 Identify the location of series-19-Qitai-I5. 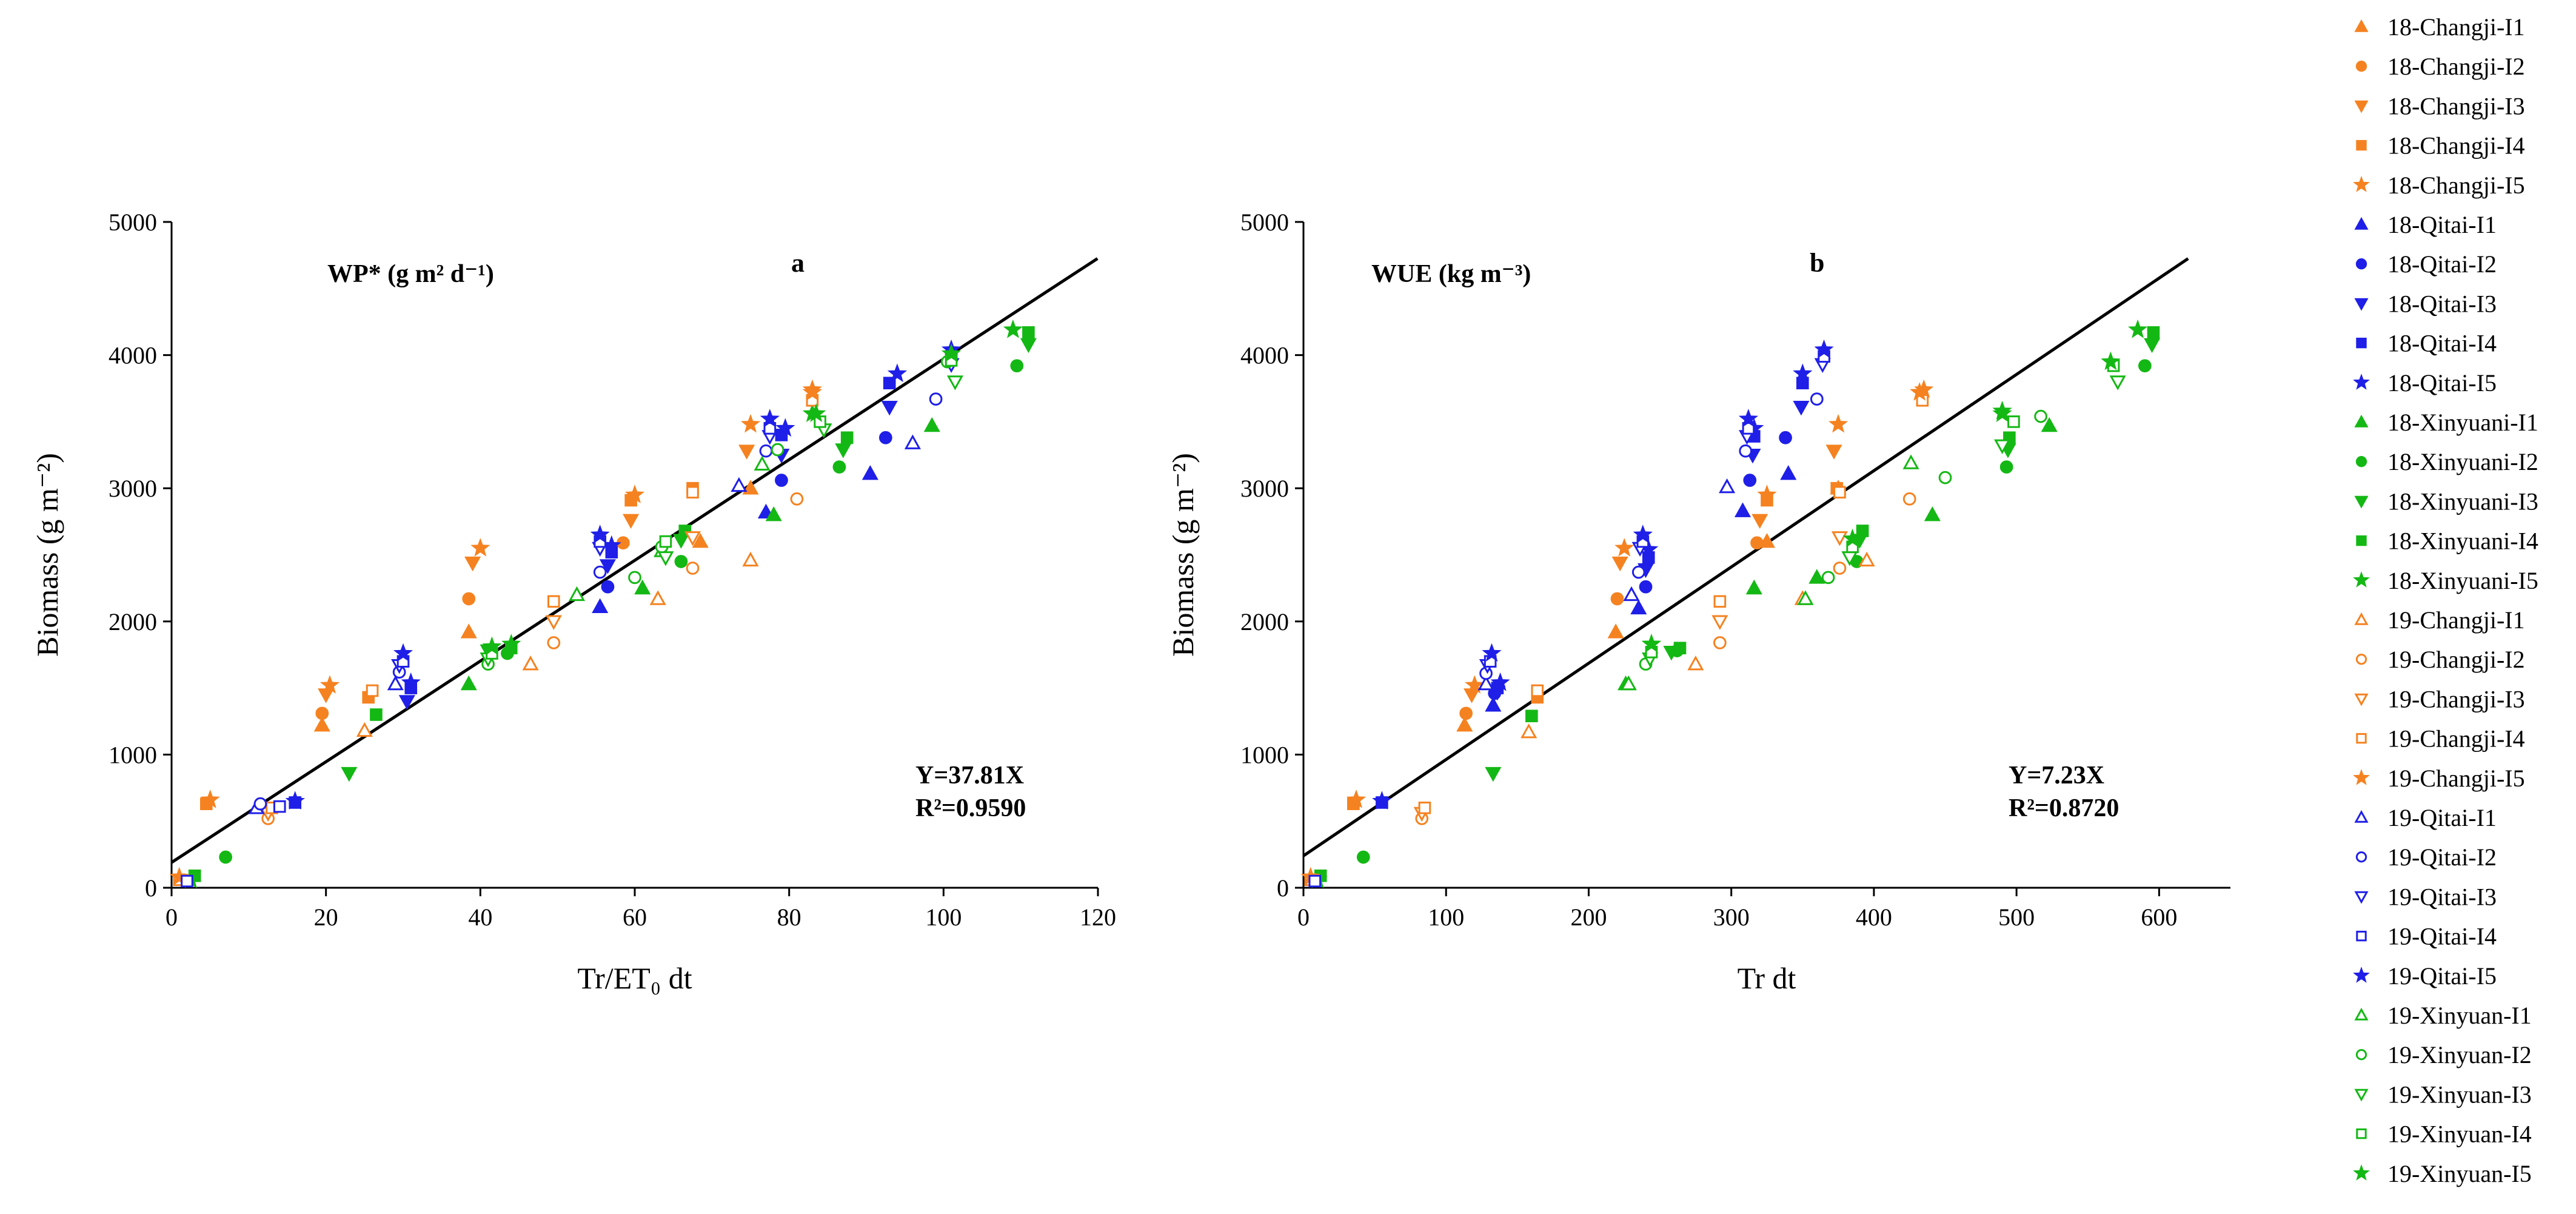
(677, 500).